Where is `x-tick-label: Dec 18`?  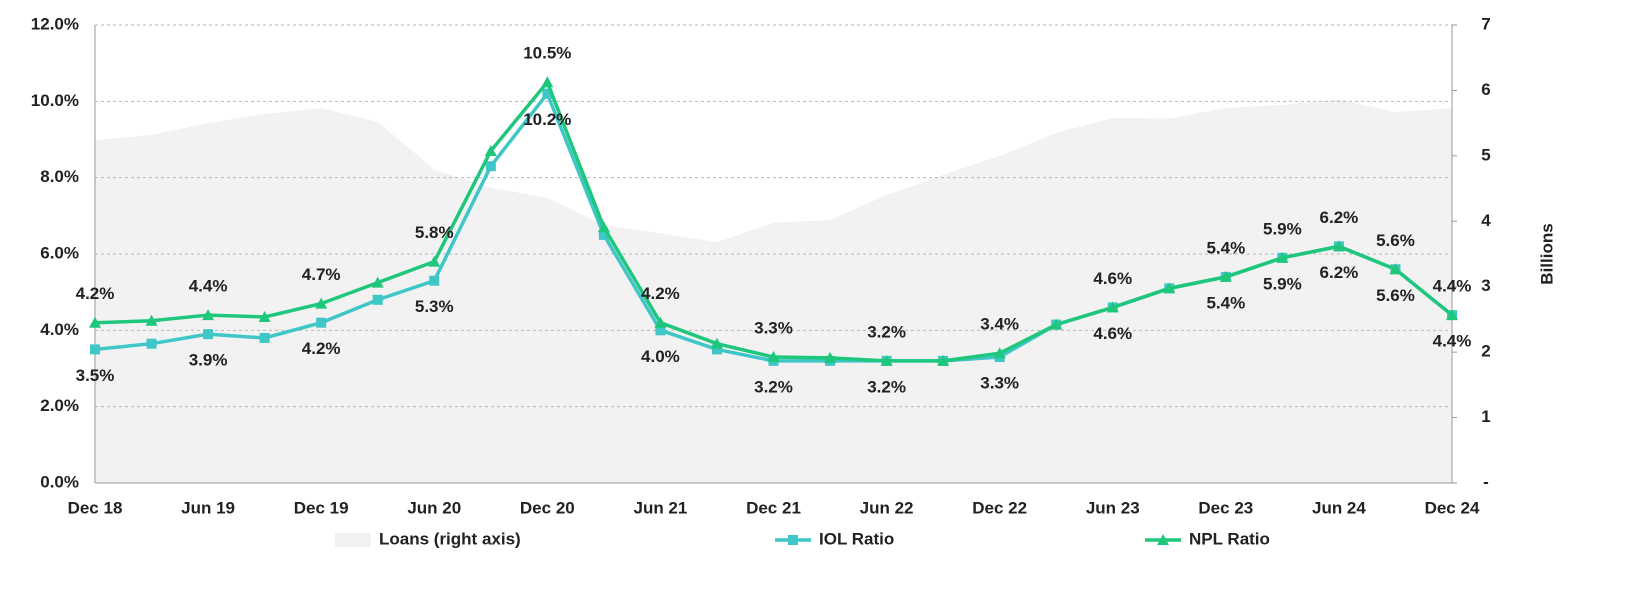 x-tick-label: Dec 18 is located at coordinates (95, 507).